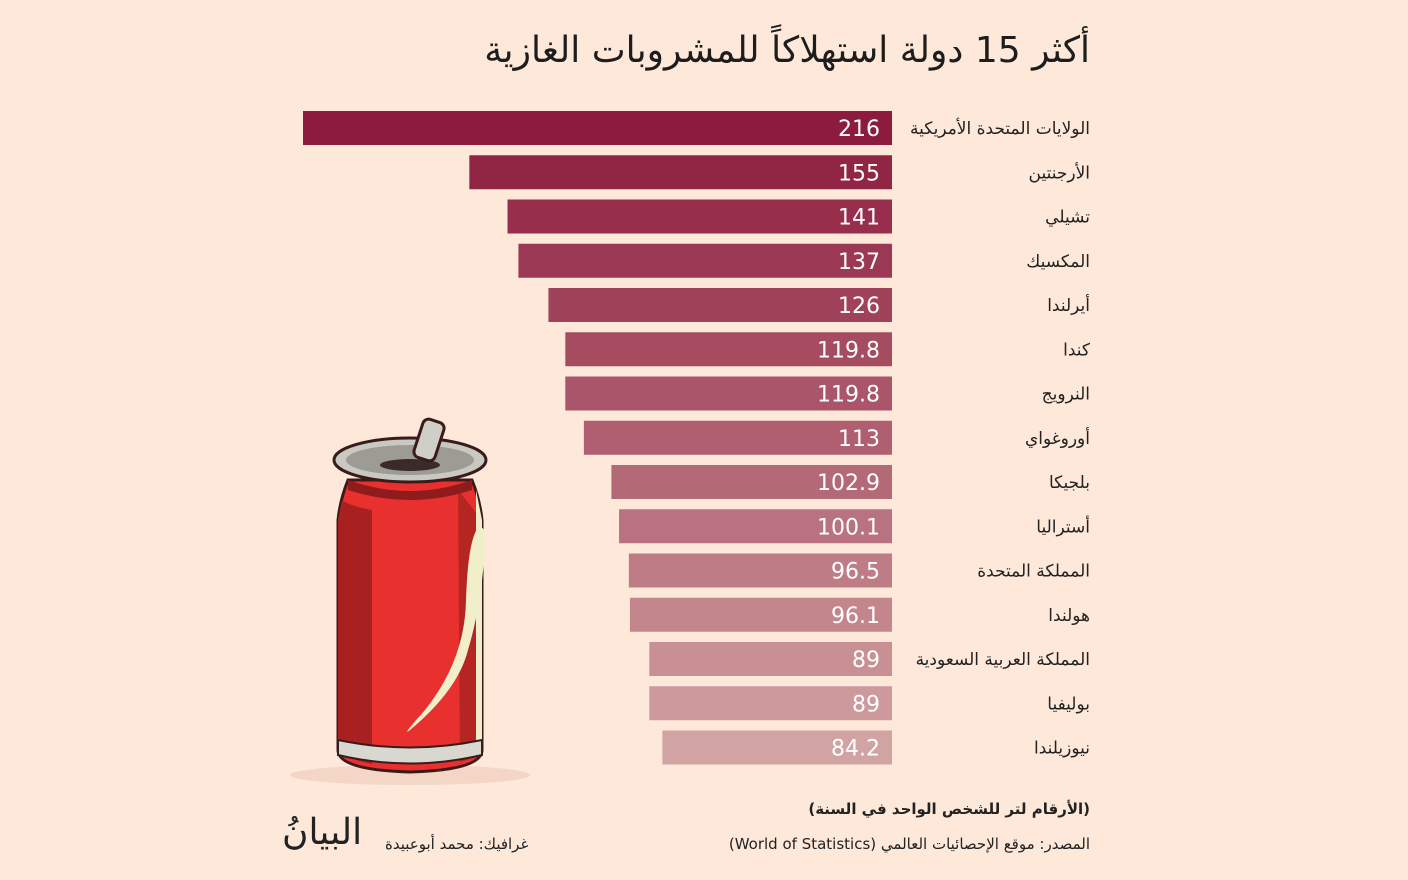 This screenshot has width=1408, height=880. Describe the element at coordinates (859, 306) in the screenshot. I see `value-label: 126` at that location.